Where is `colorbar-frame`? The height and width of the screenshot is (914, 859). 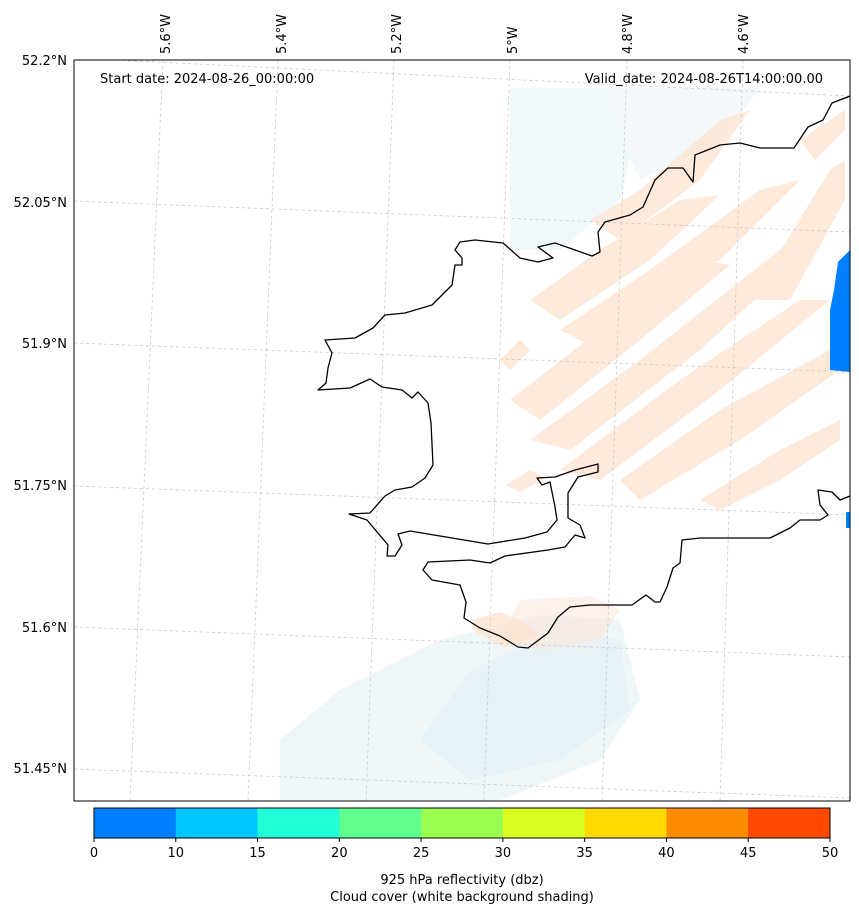 colorbar-frame is located at coordinates (462, 823).